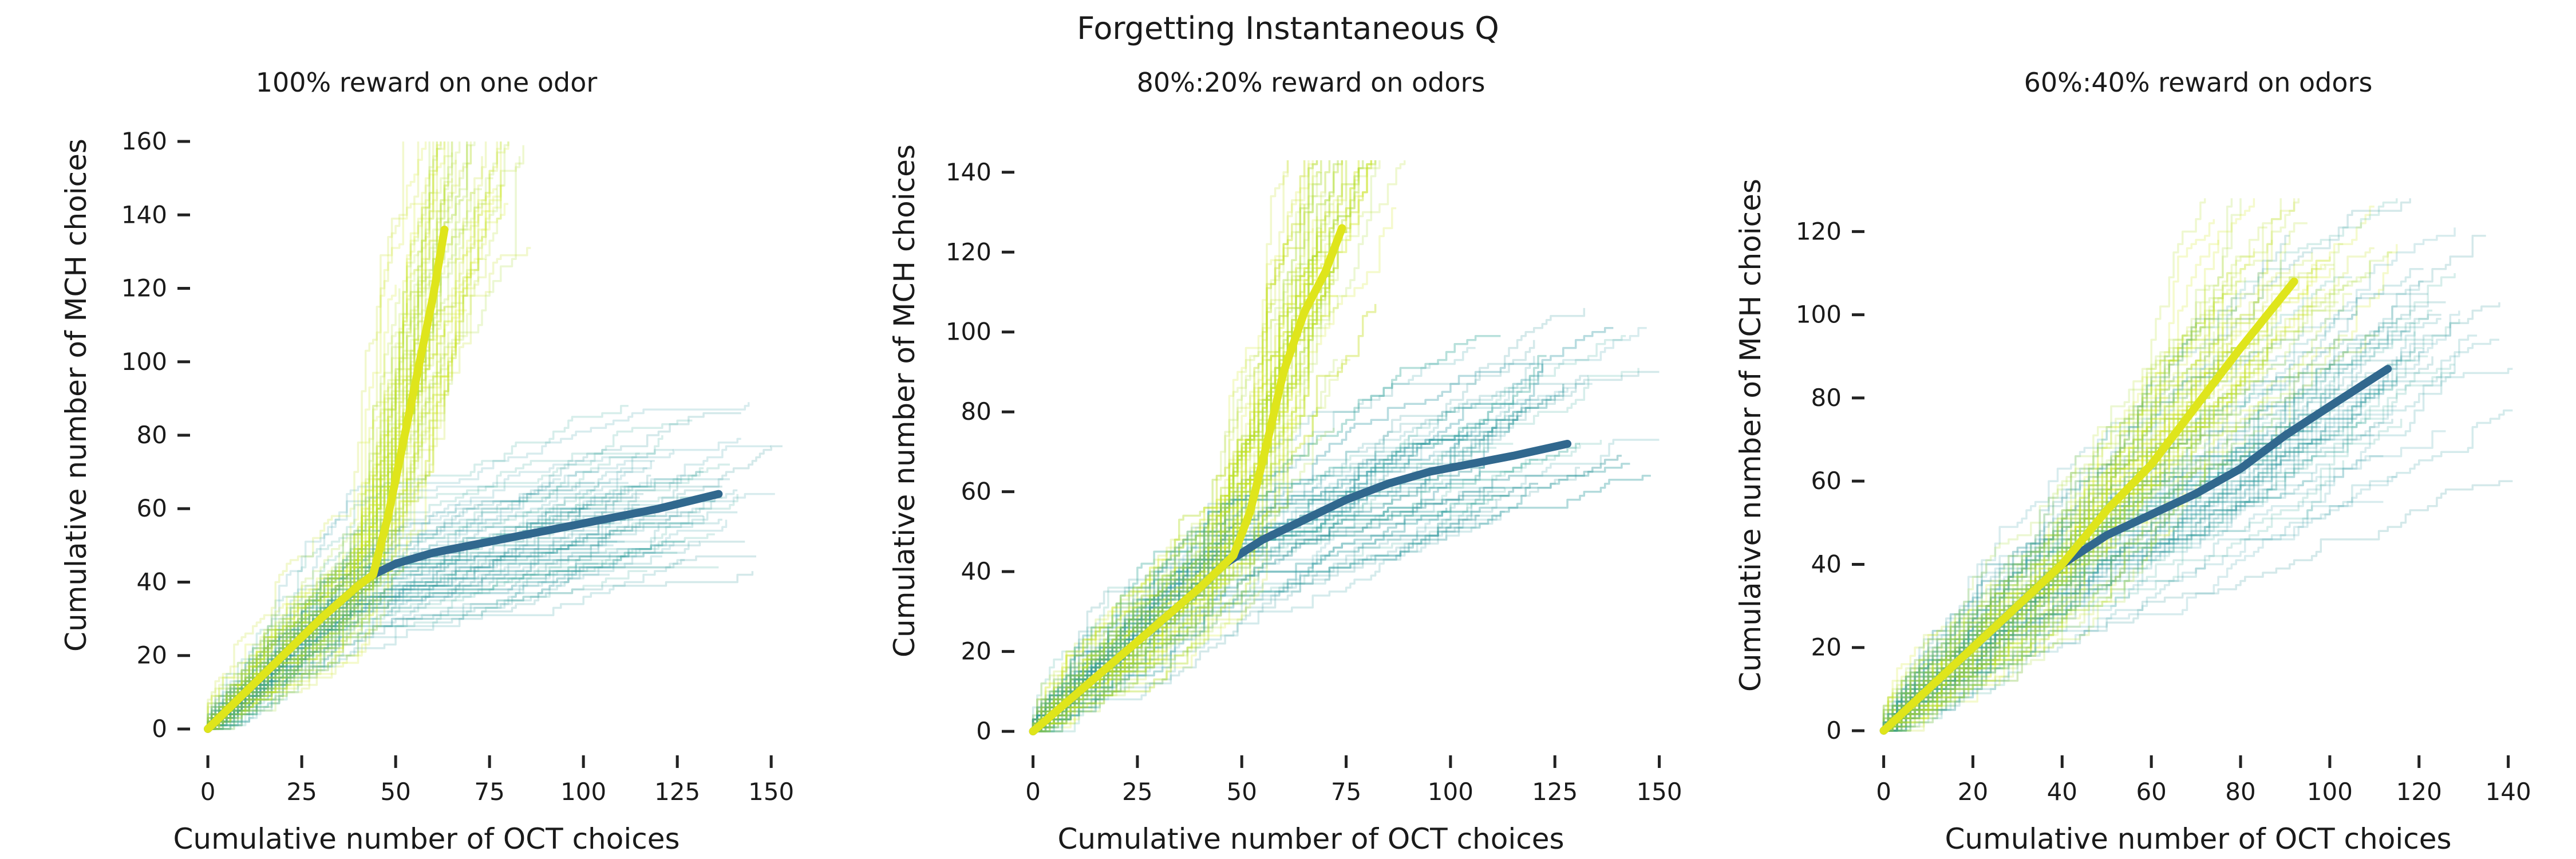 Image resolution: width=2576 pixels, height=859 pixels. I want to click on y-tick-label: 120, so click(968, 252).